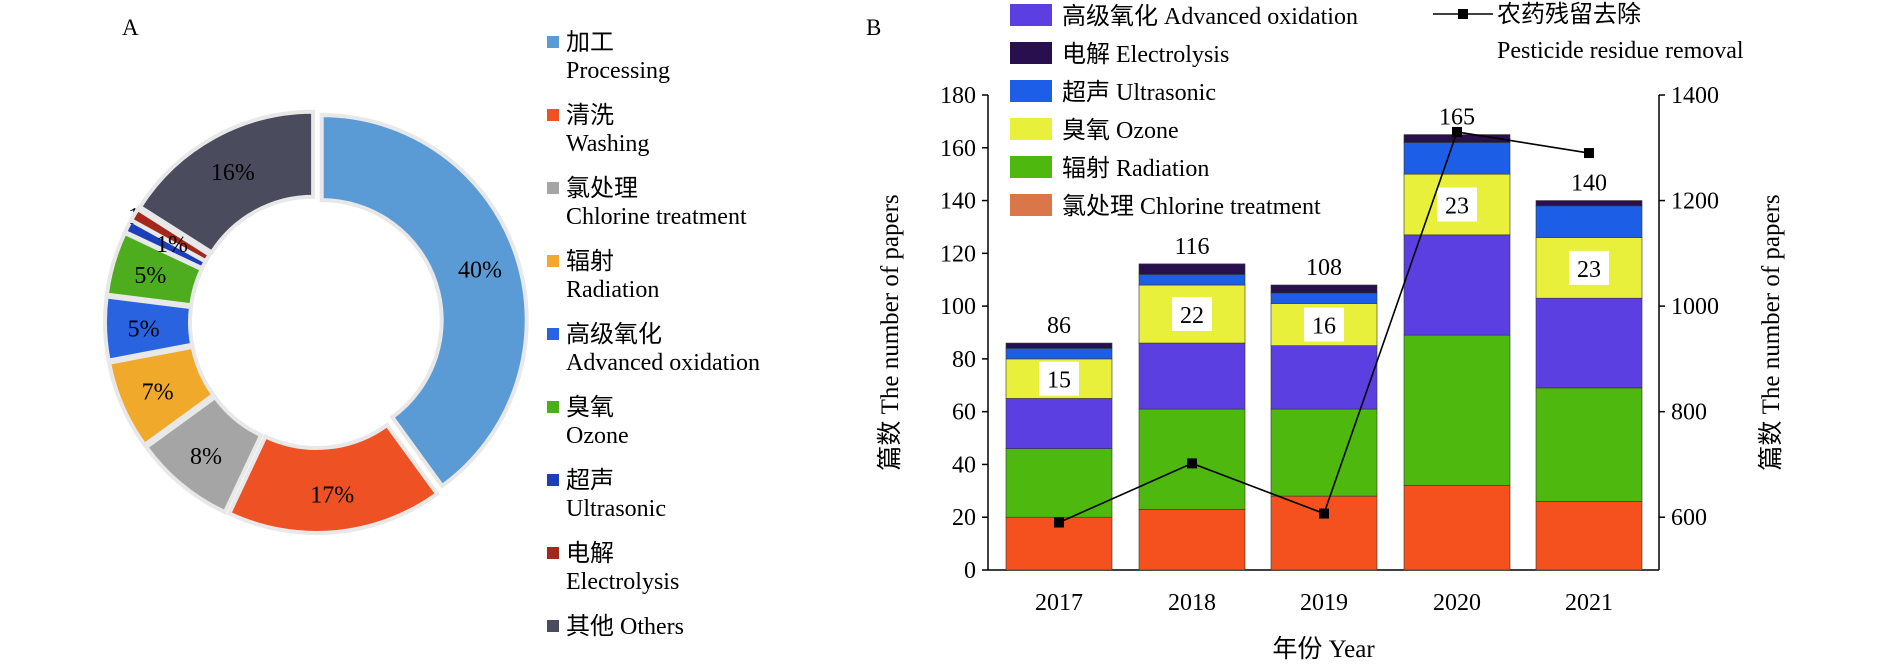  Describe the element at coordinates (1139, 92) in the screenshot. I see `bar-legend-label: 超声 Ultrasonic` at that location.